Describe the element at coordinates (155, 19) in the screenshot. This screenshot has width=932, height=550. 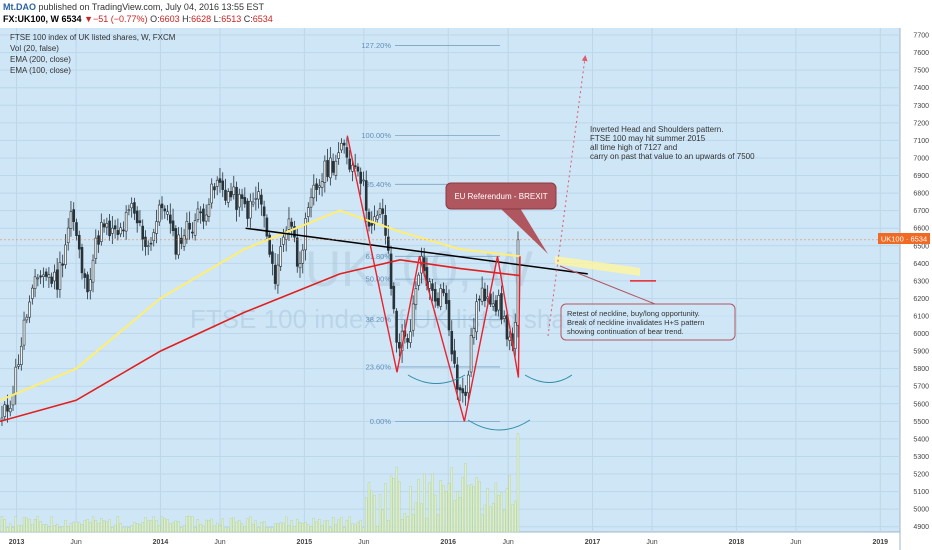
I see `open-label: O:` at that location.